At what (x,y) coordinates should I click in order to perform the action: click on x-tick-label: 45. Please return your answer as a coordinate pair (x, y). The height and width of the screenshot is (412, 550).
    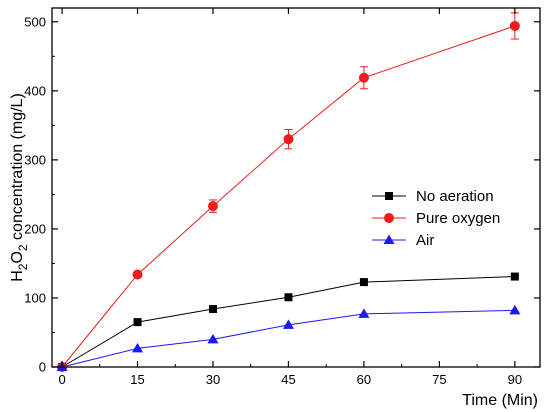
    Looking at the image, I should click on (288, 379).